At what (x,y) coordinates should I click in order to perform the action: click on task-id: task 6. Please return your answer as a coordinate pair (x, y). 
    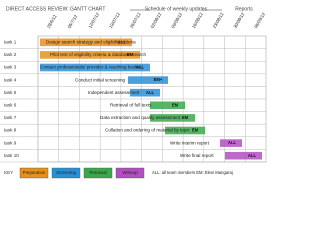
    Looking at the image, I should click on (10, 105).